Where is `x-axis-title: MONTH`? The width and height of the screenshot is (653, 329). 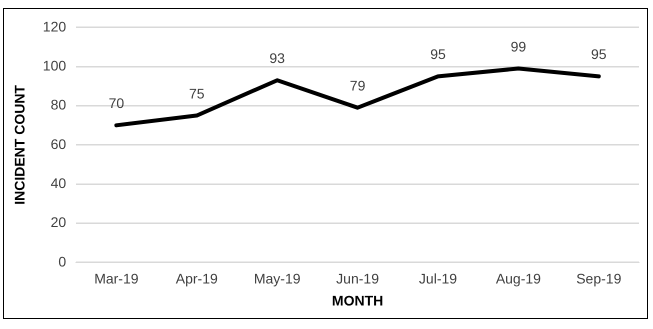 x-axis-title: MONTH is located at coordinates (358, 300).